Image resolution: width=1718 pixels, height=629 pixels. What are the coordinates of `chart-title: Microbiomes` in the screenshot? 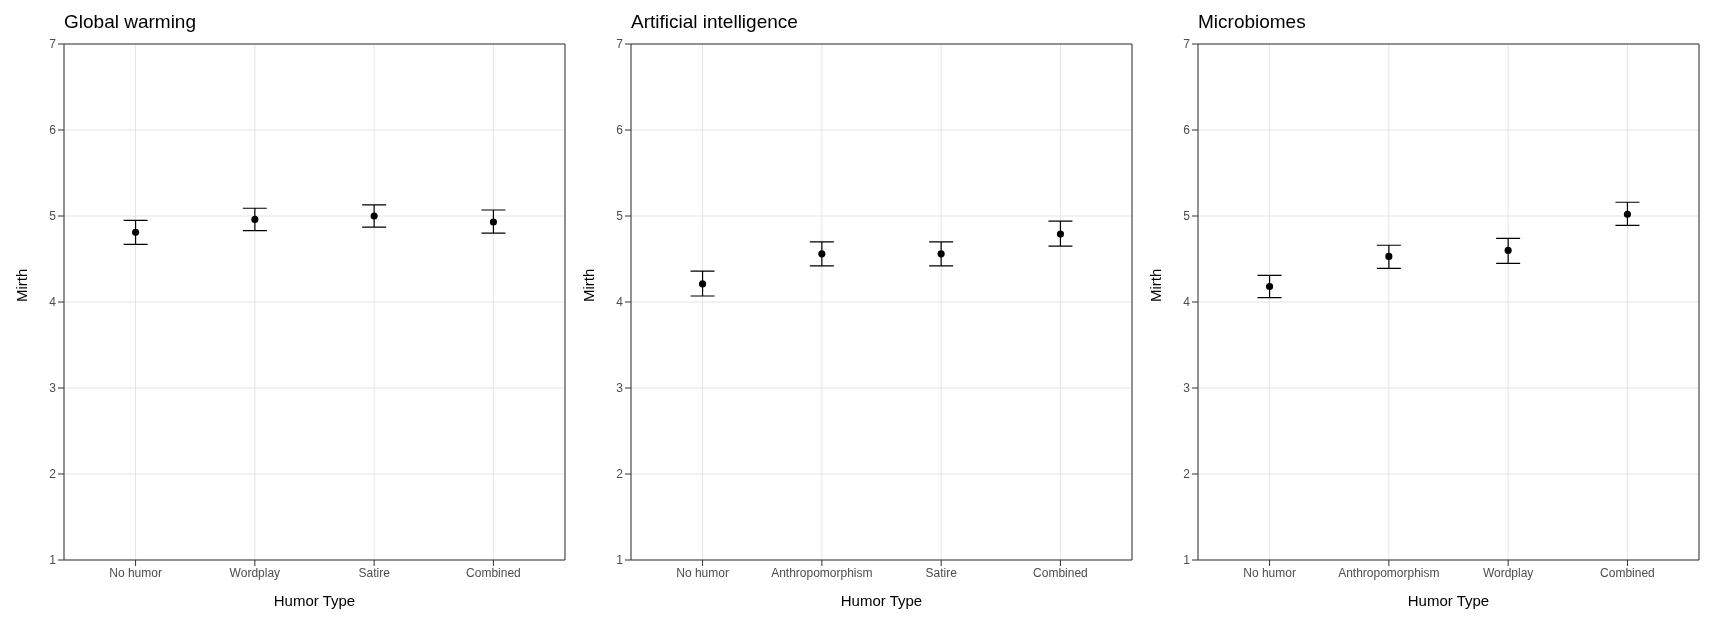 It's located at (1252, 22).